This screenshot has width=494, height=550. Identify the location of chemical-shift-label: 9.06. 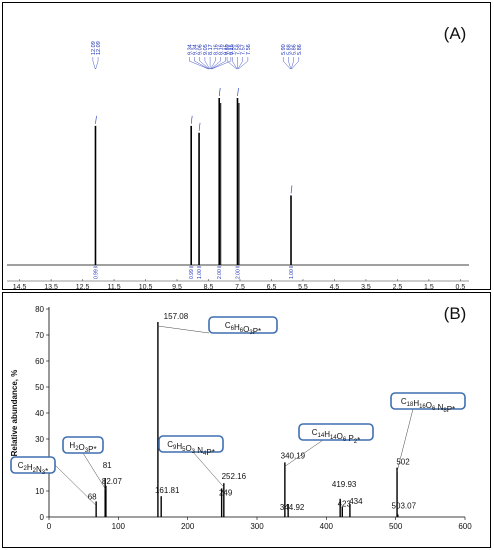
(201, 49).